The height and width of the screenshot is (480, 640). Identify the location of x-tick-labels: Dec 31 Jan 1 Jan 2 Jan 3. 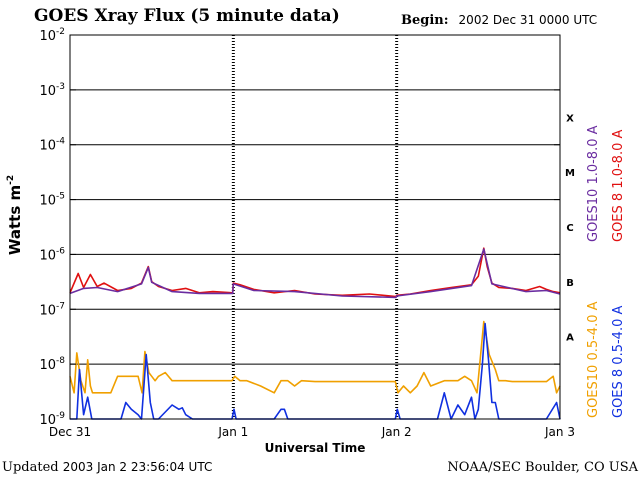
(312, 432).